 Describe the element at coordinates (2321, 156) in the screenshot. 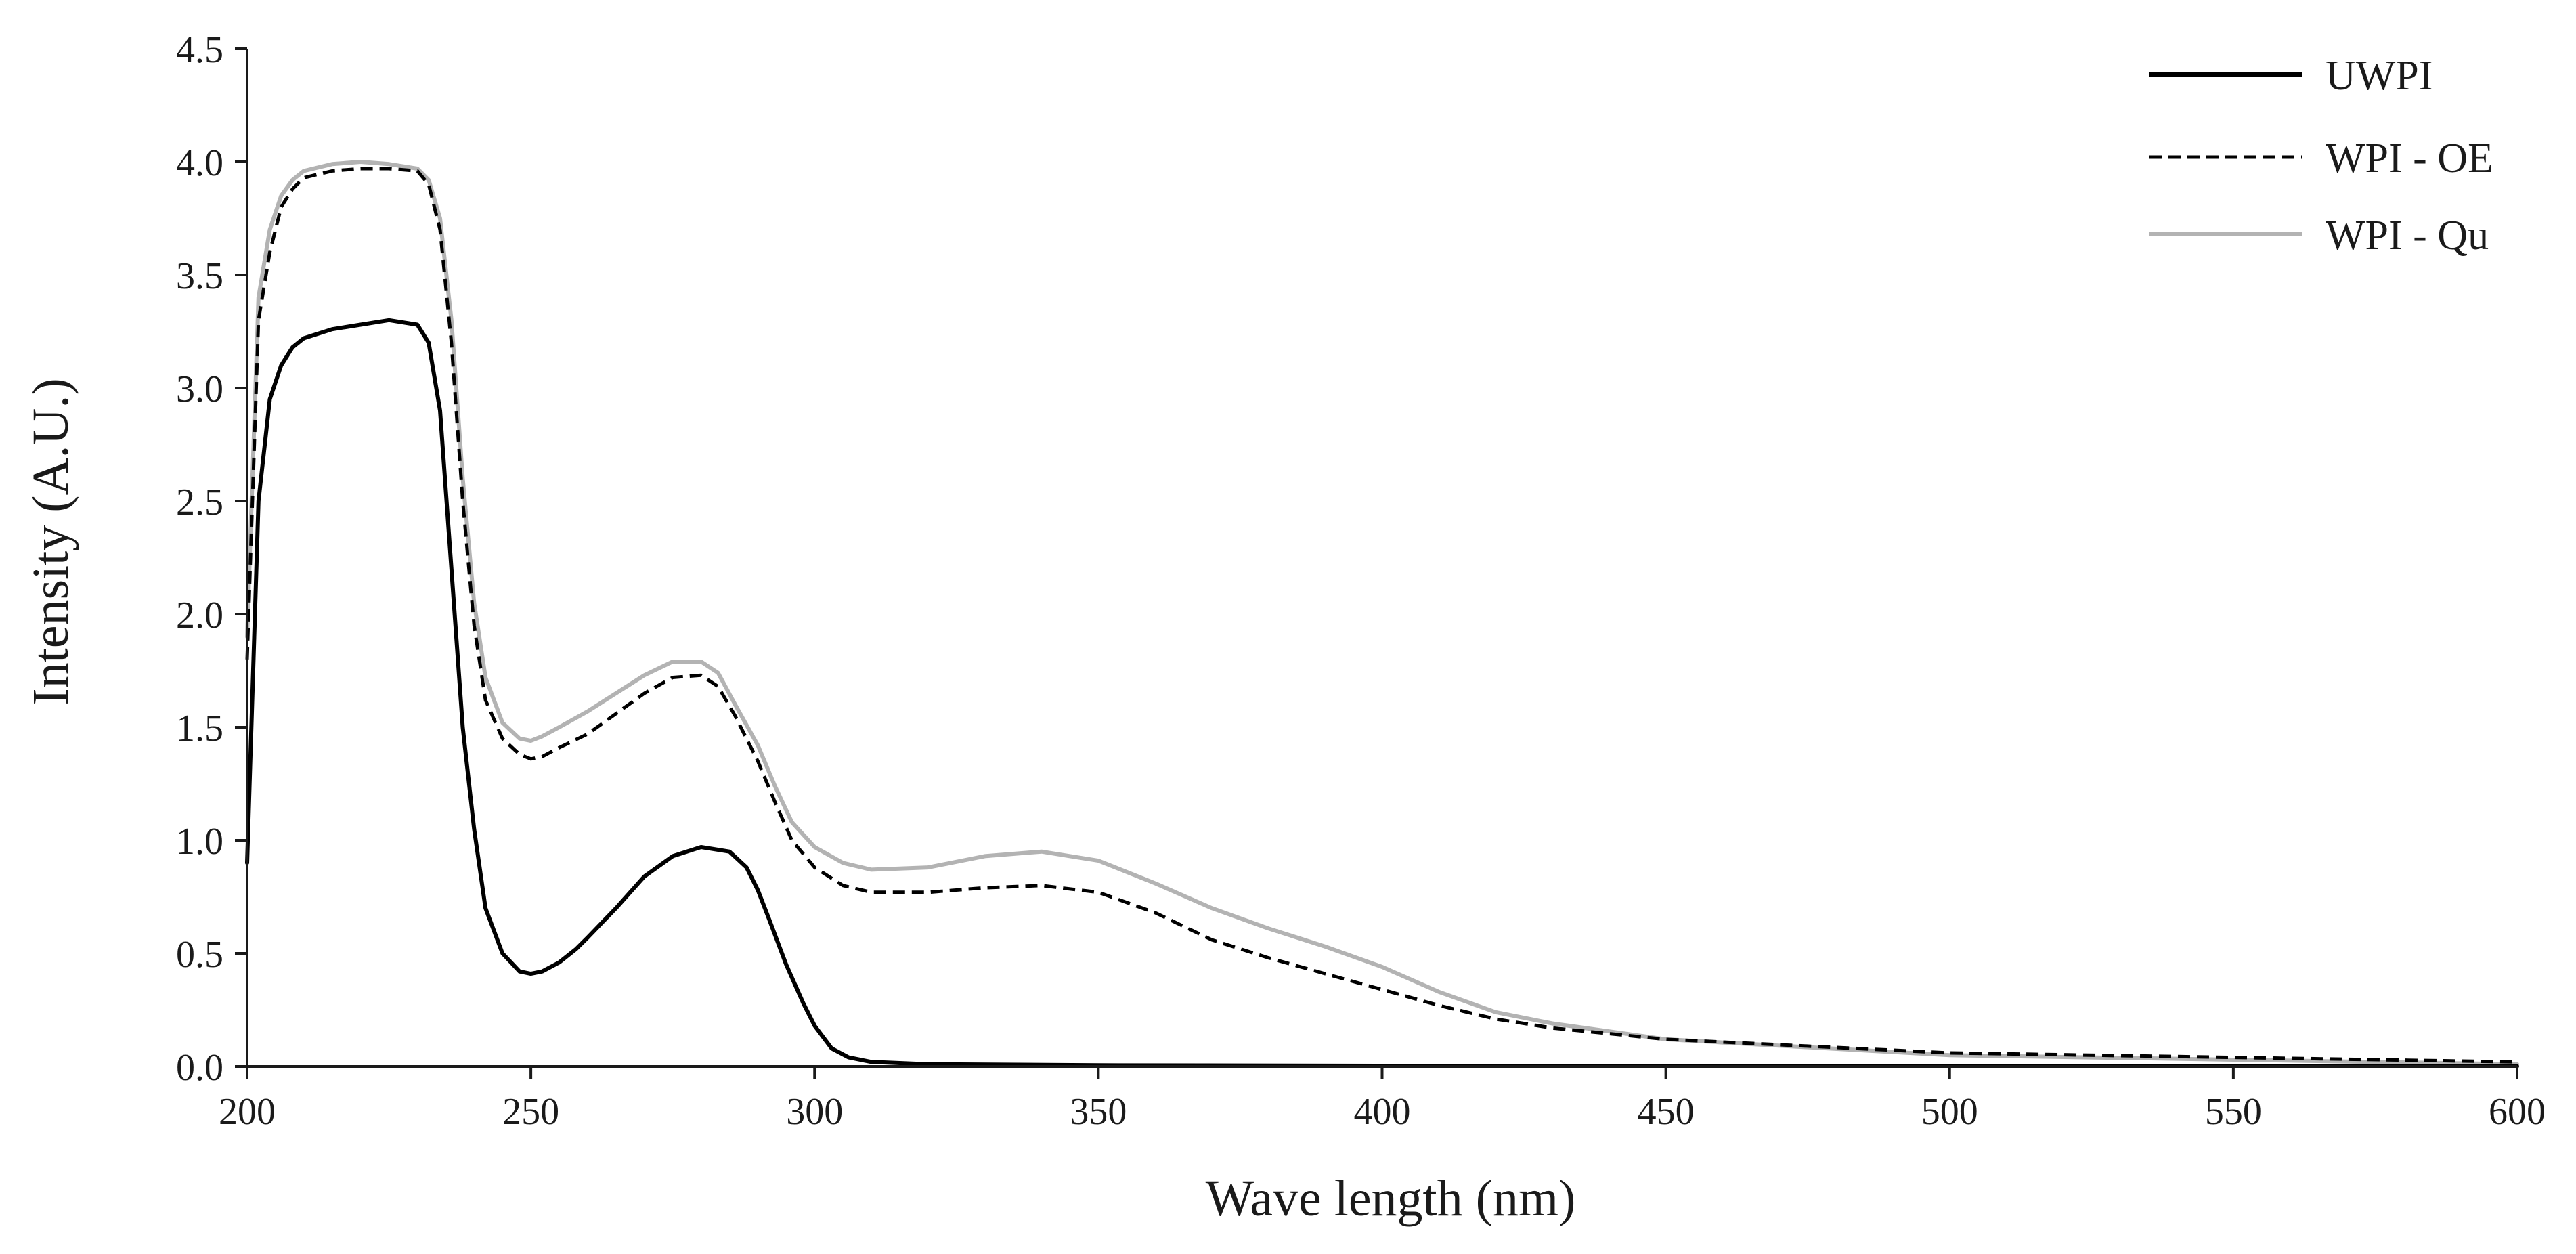

I see `legend: UWPI WPI - OE WPI - Qu` at that location.